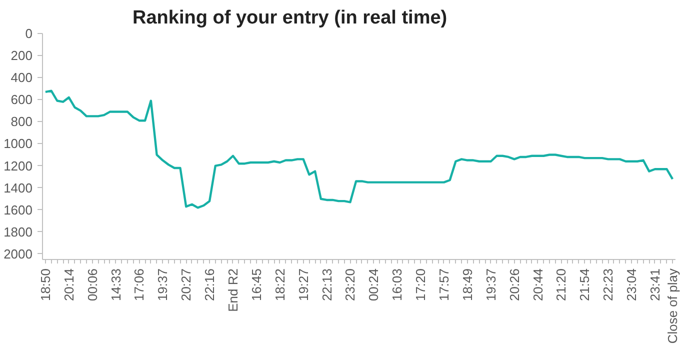 The height and width of the screenshot is (350, 699). I want to click on y-tick-label: 200, so click(21, 56).